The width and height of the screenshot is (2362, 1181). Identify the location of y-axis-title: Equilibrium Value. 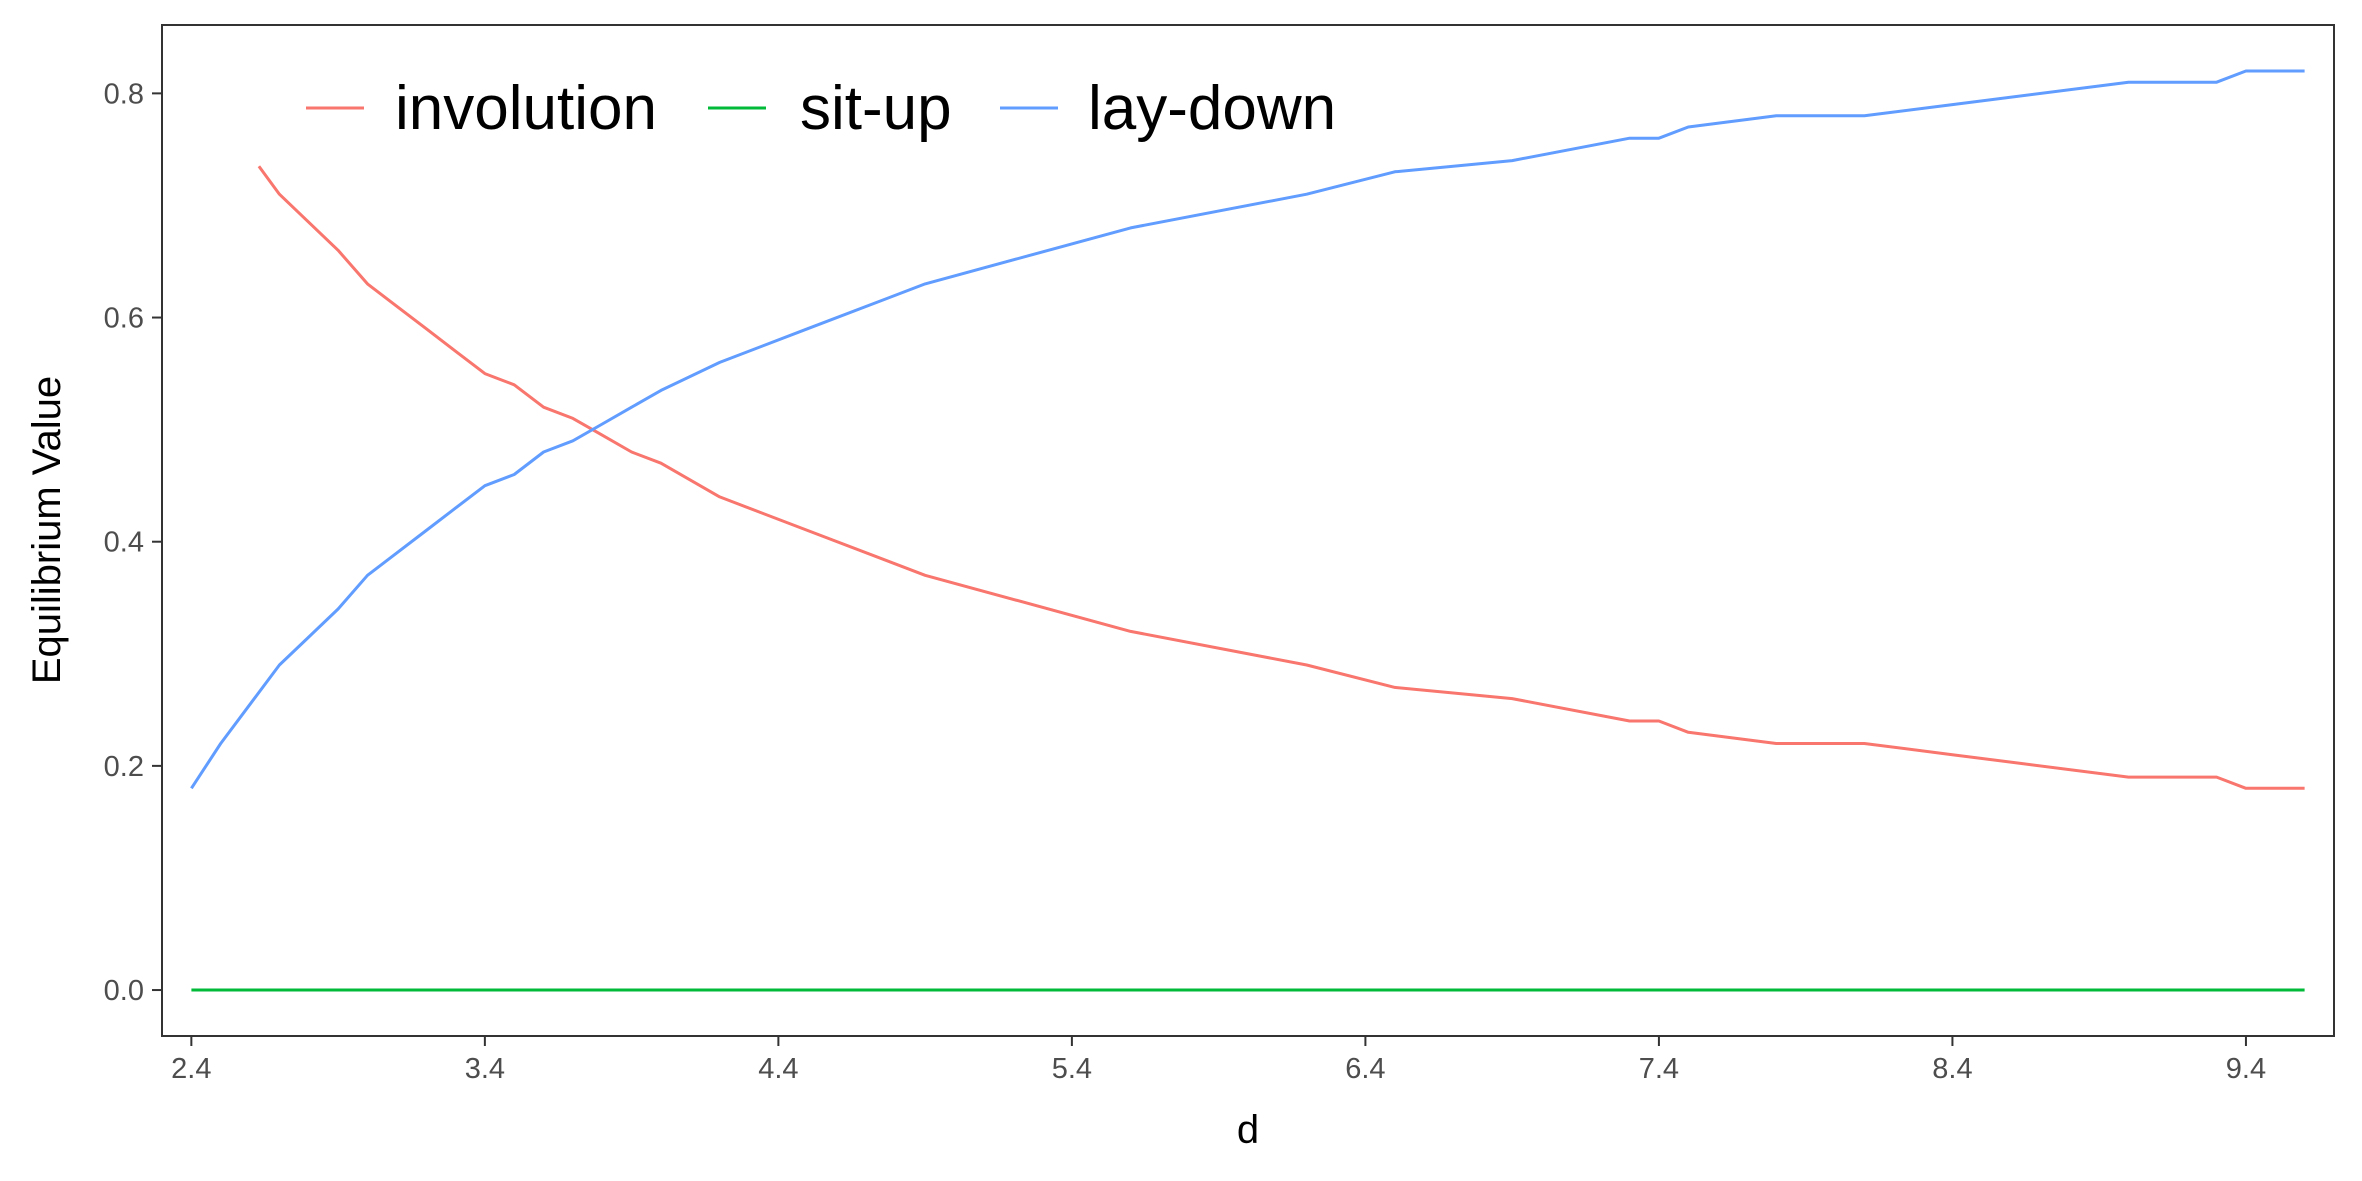
(47, 530).